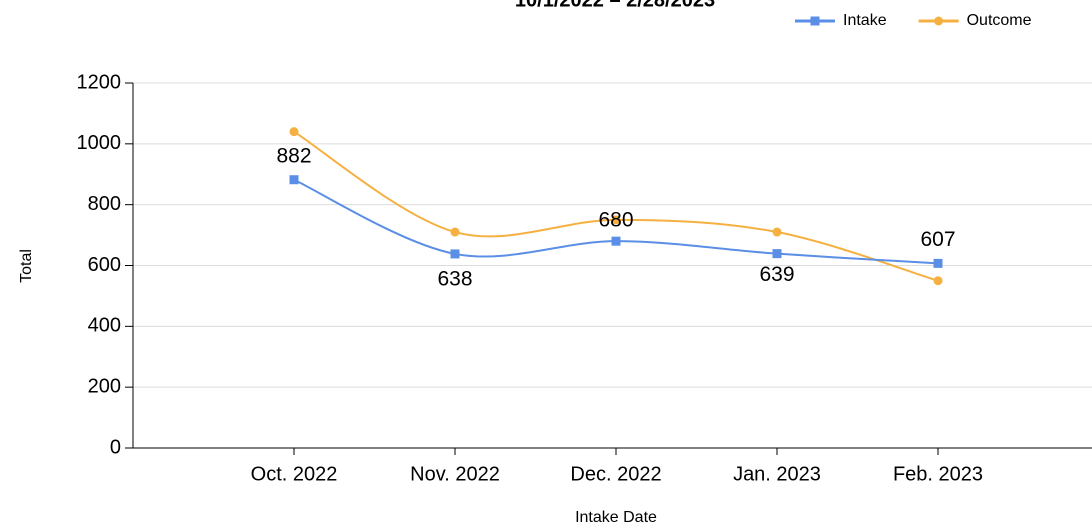  I want to click on chart-title: 10/1/2022 – 2/28/2023, so click(615, 5).